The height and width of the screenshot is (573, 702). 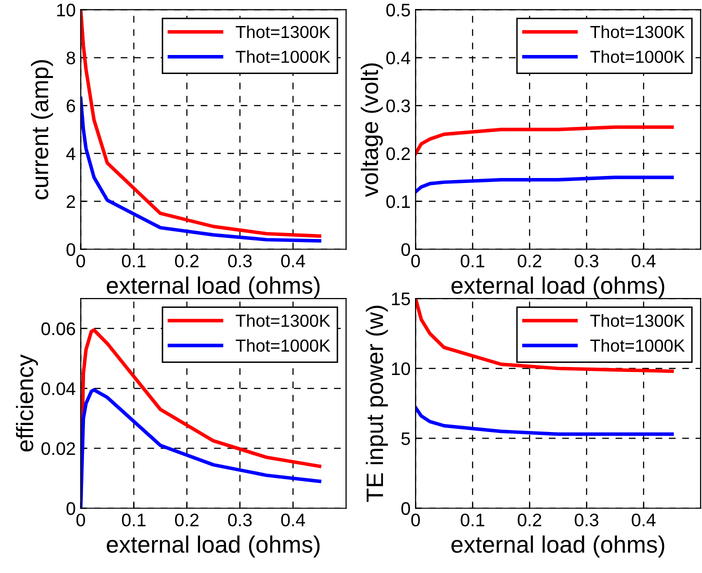 What do you see at coordinates (58, 329) in the screenshot?
I see `y-tick-label: 0.06` at bounding box center [58, 329].